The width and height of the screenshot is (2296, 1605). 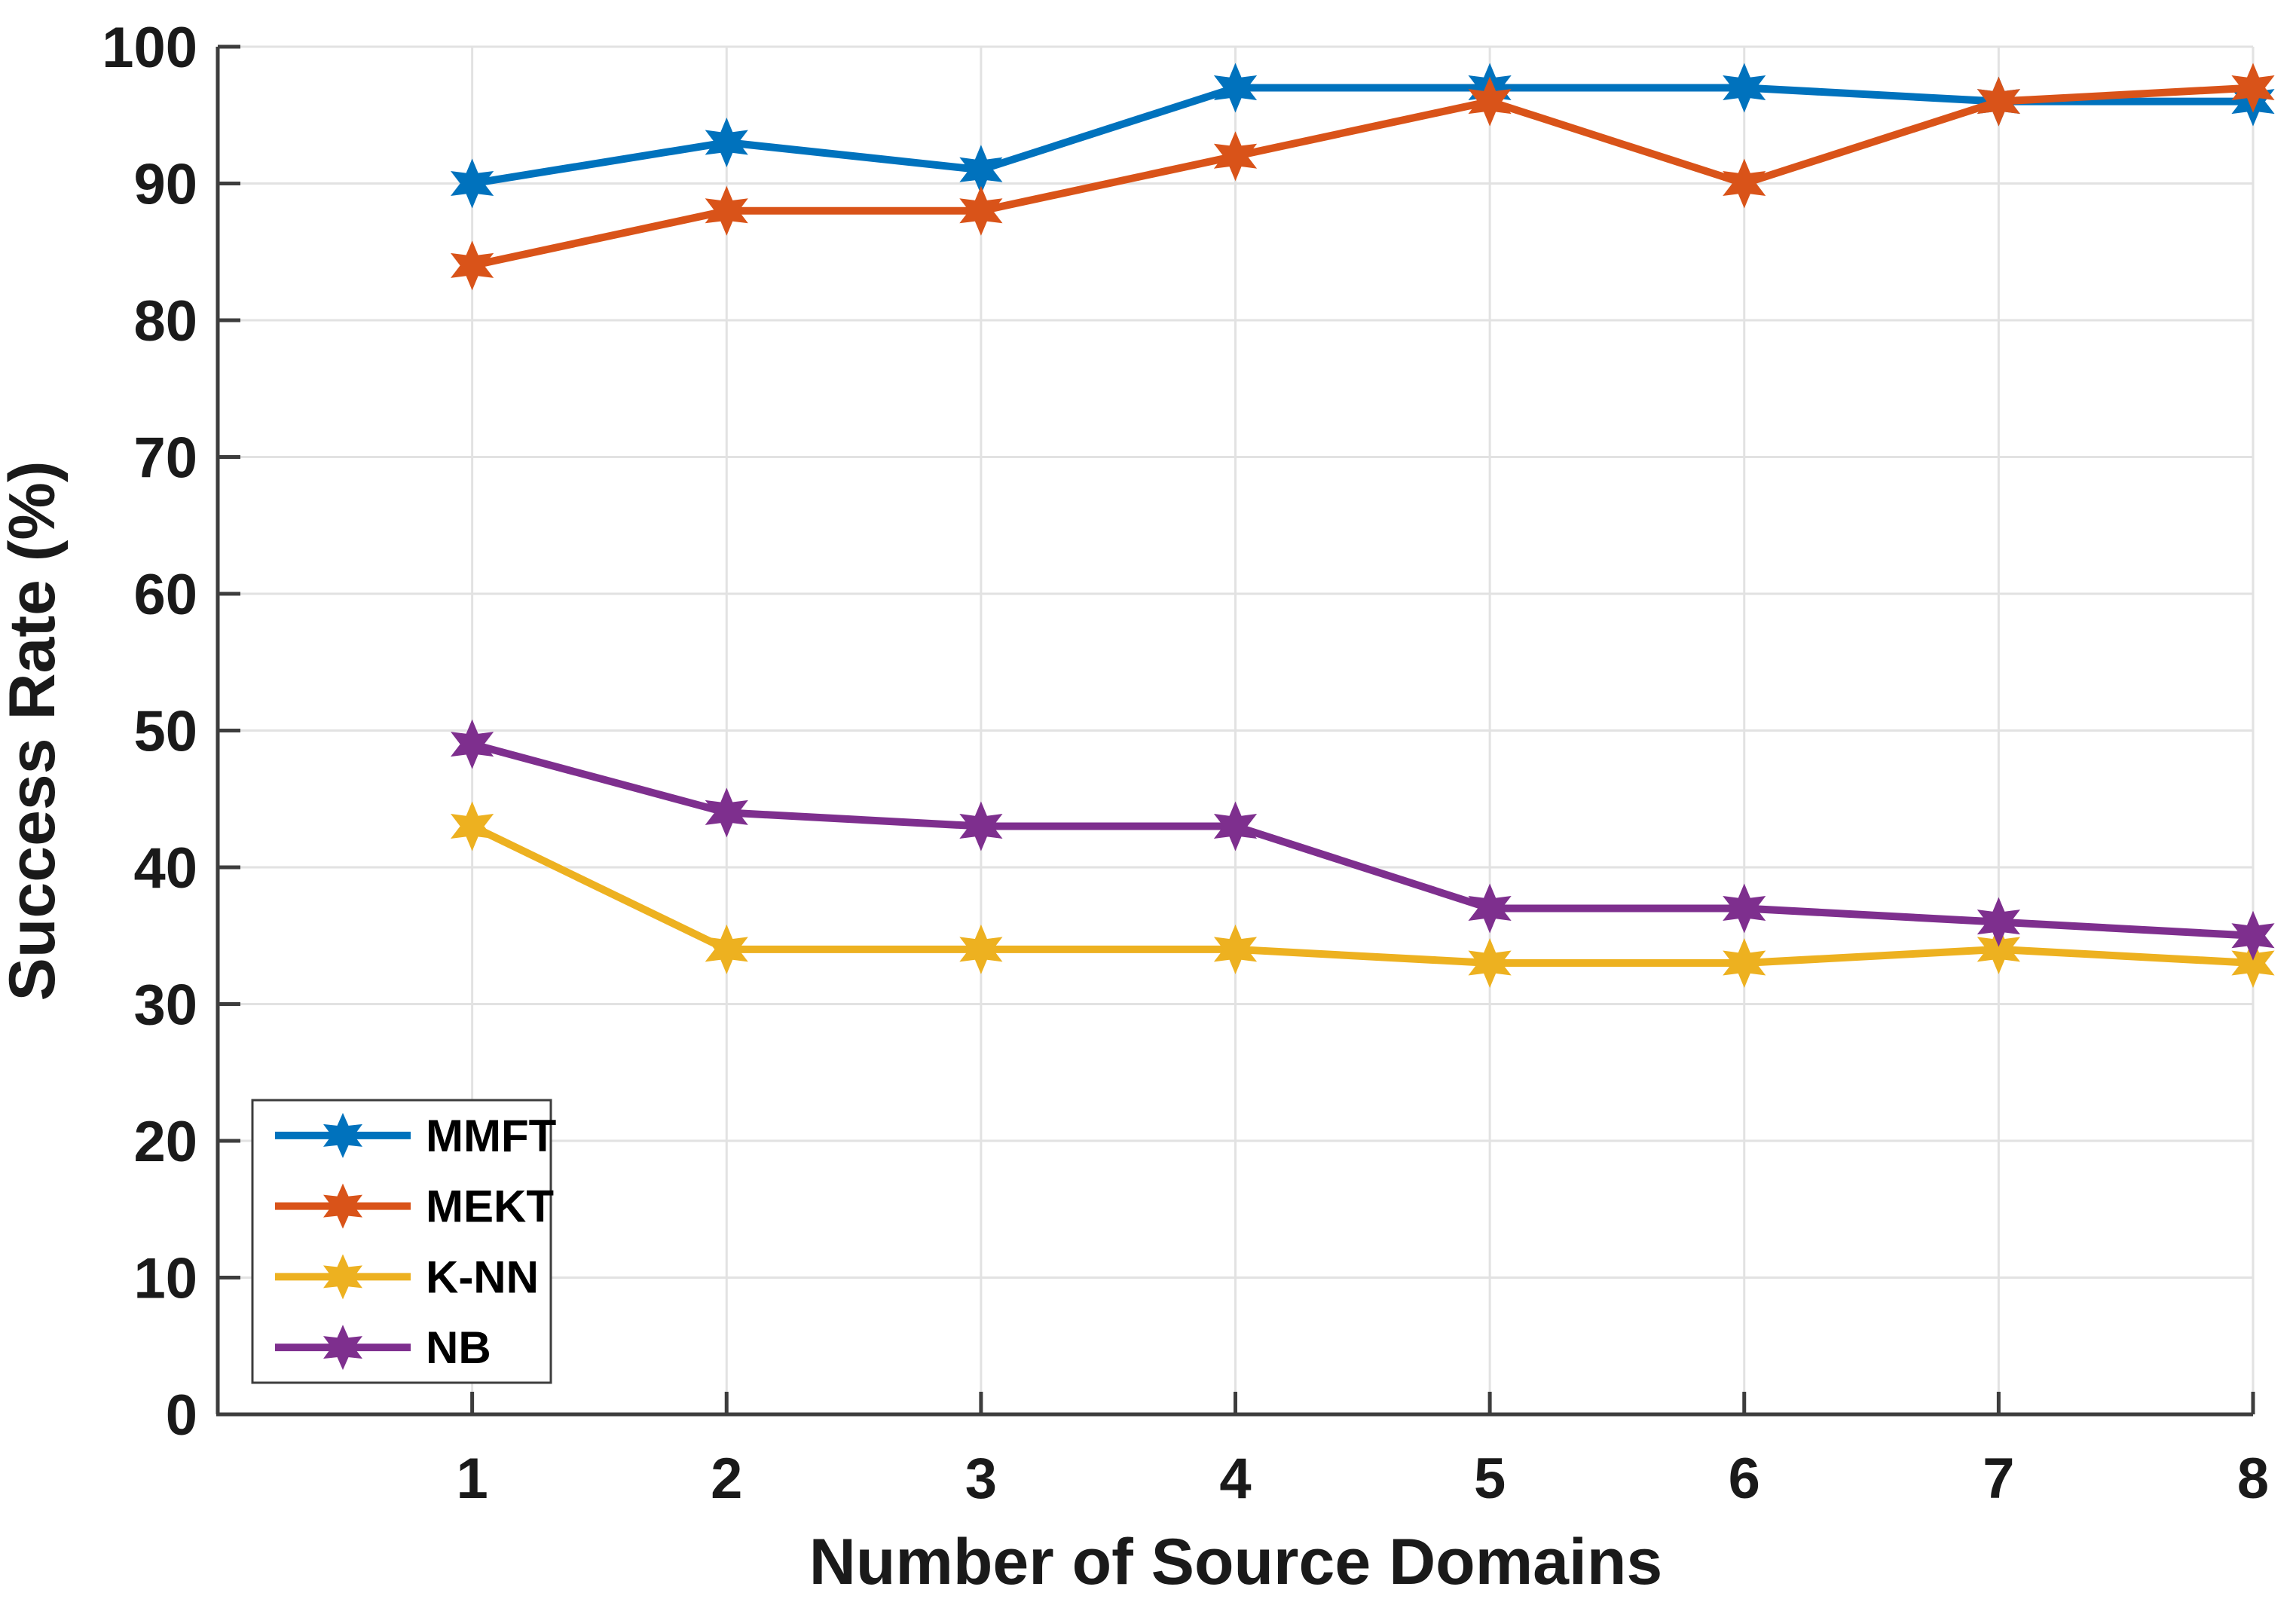 I want to click on legend-entry-mekt: MEKT, so click(x=414, y=1207).